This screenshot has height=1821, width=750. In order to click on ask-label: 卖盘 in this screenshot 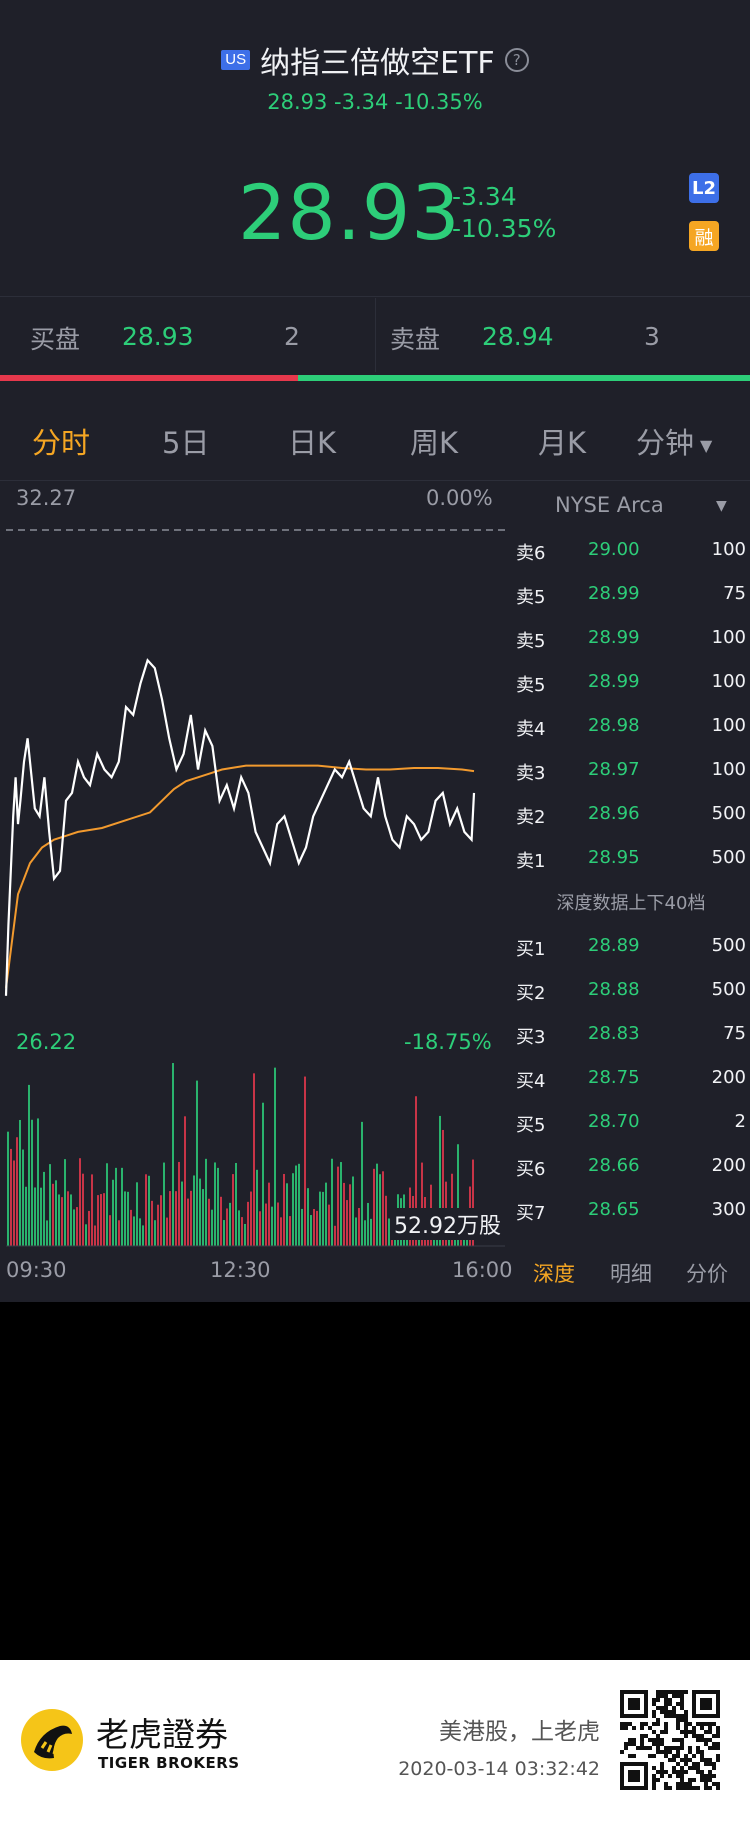, I will do `click(415, 339)`.